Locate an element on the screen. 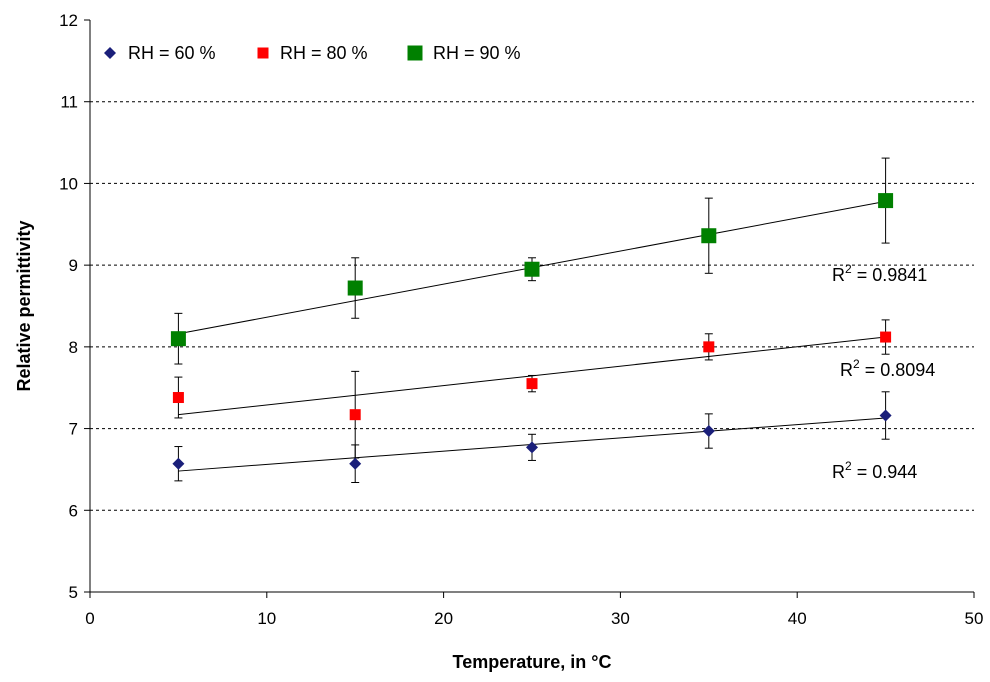 This screenshot has height=682, width=990. y-tick-label-5: 5 is located at coordinates (73, 592).